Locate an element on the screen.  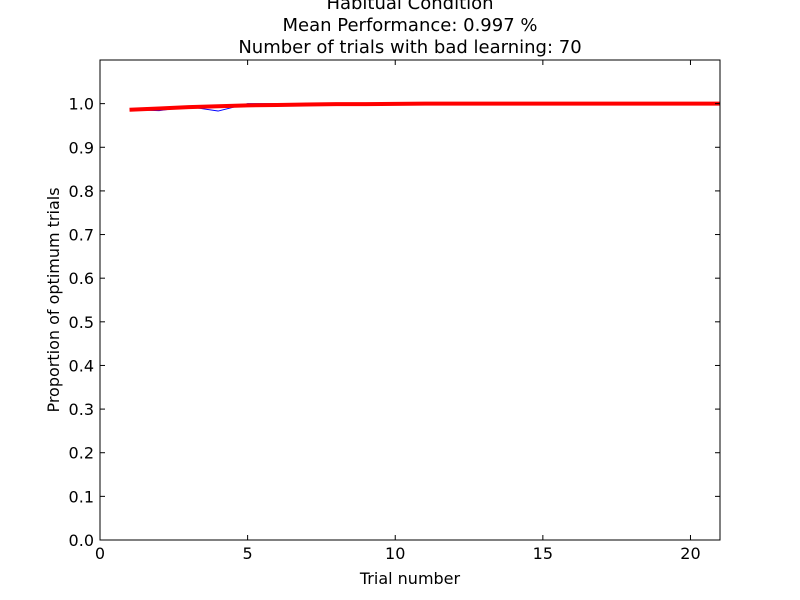
title-line-1: Habitual Condition is located at coordinates (409, 7).